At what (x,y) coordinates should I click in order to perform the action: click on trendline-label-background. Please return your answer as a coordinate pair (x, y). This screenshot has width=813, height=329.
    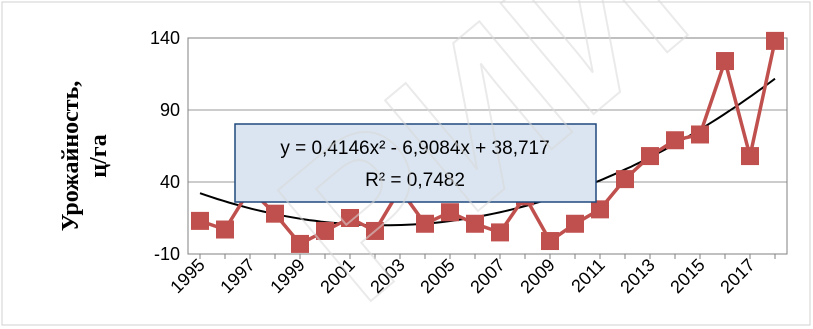
    Looking at the image, I should click on (415, 163).